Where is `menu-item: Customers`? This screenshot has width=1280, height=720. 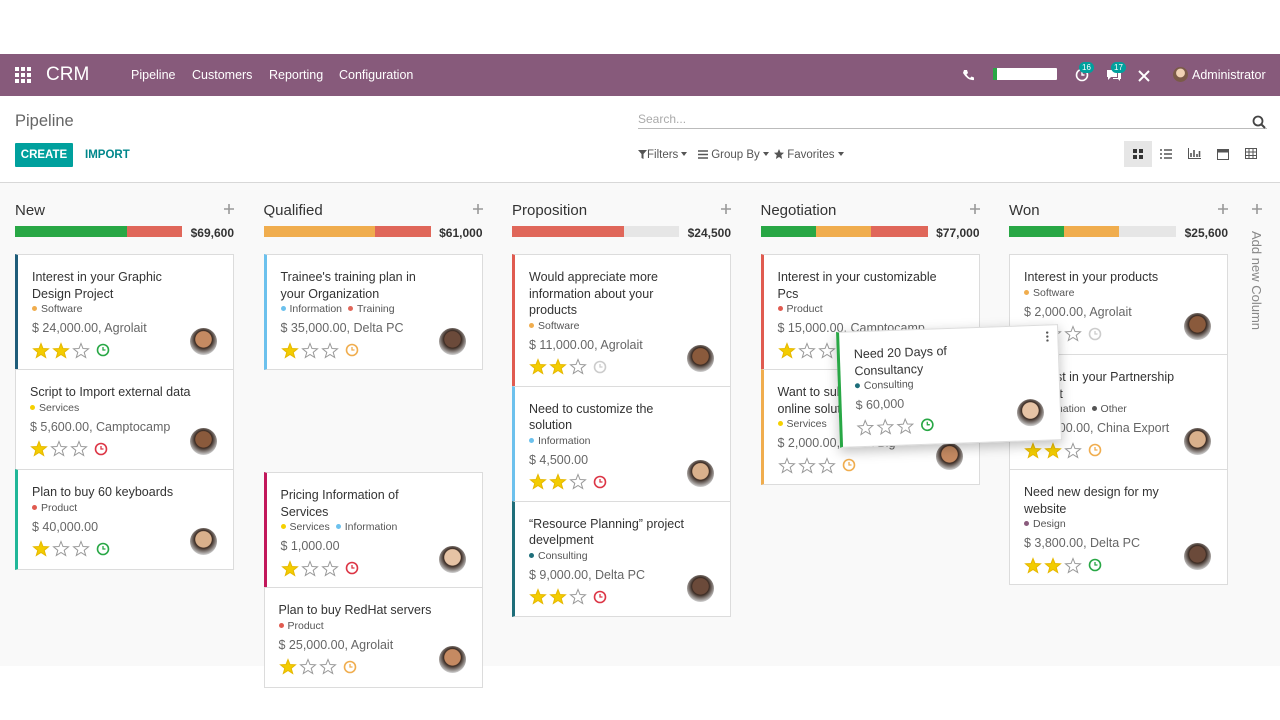 menu-item: Customers is located at coordinates (222, 75).